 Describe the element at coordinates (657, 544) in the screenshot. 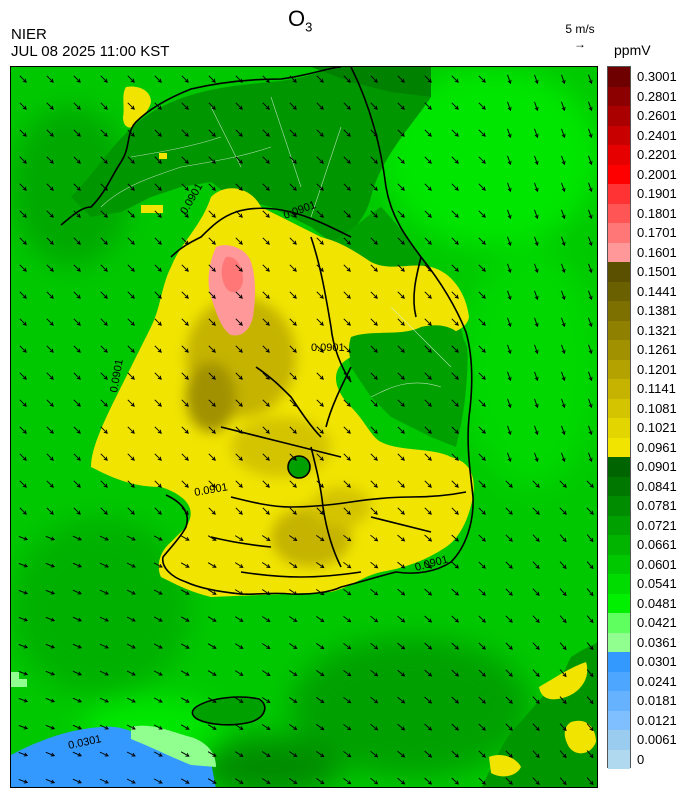

I see `color-scale-label: 0.0661` at that location.